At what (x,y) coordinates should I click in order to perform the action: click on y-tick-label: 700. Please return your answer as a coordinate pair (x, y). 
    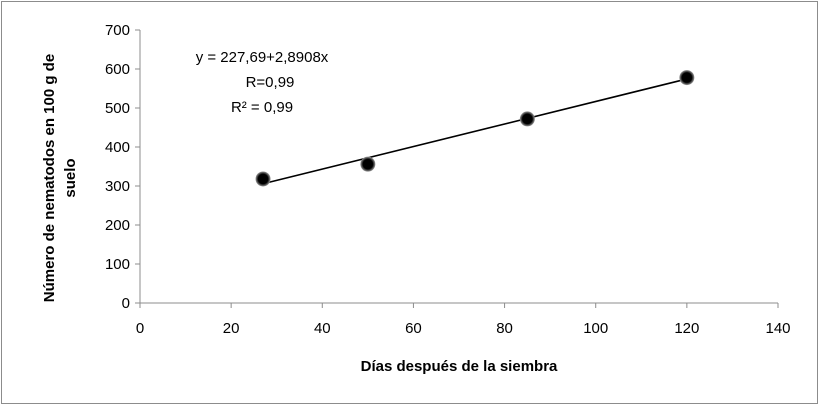
    Looking at the image, I should click on (117, 30).